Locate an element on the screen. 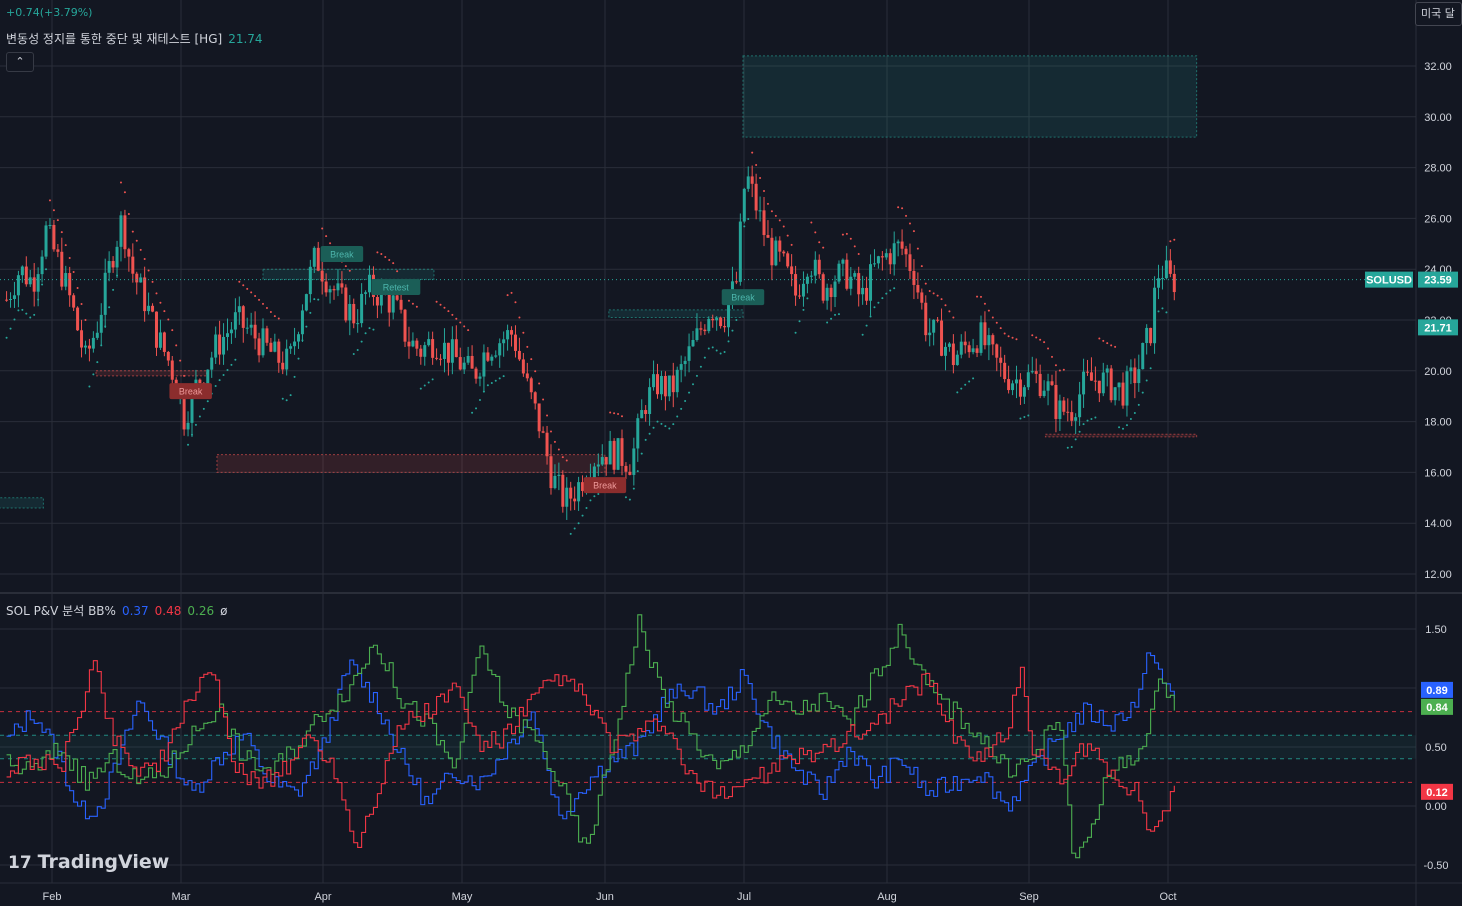 The width and height of the screenshot is (1462, 906). x-tick-label: Mar is located at coordinates (181, 897).